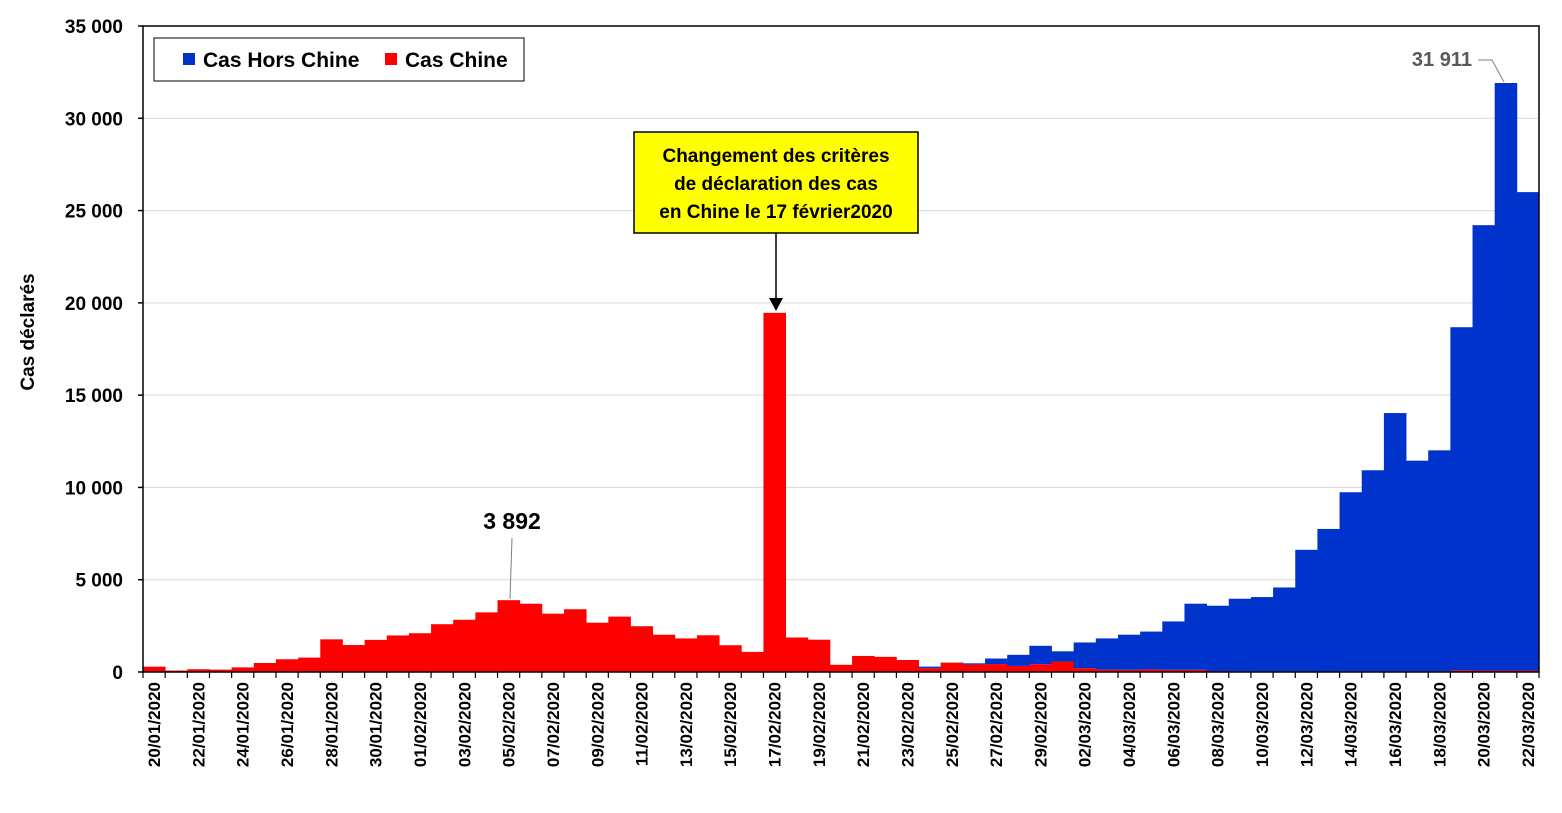  I want to click on x-tick-label: 04/03/2020, so click(1129, 724).